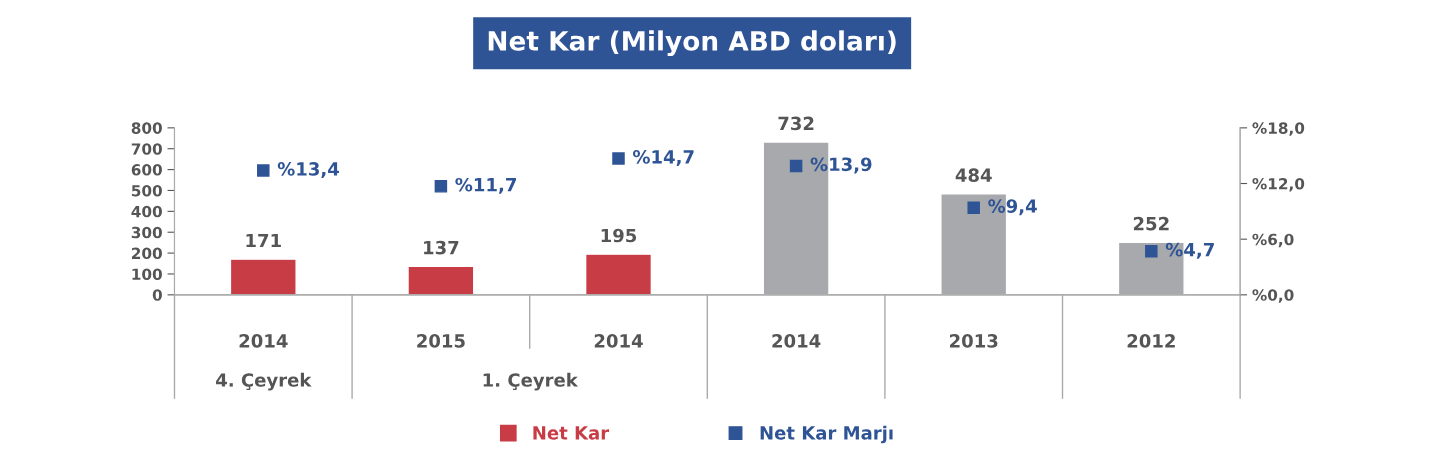  What do you see at coordinates (146, 170) in the screenshot?
I see `y-tick-label: 600` at bounding box center [146, 170].